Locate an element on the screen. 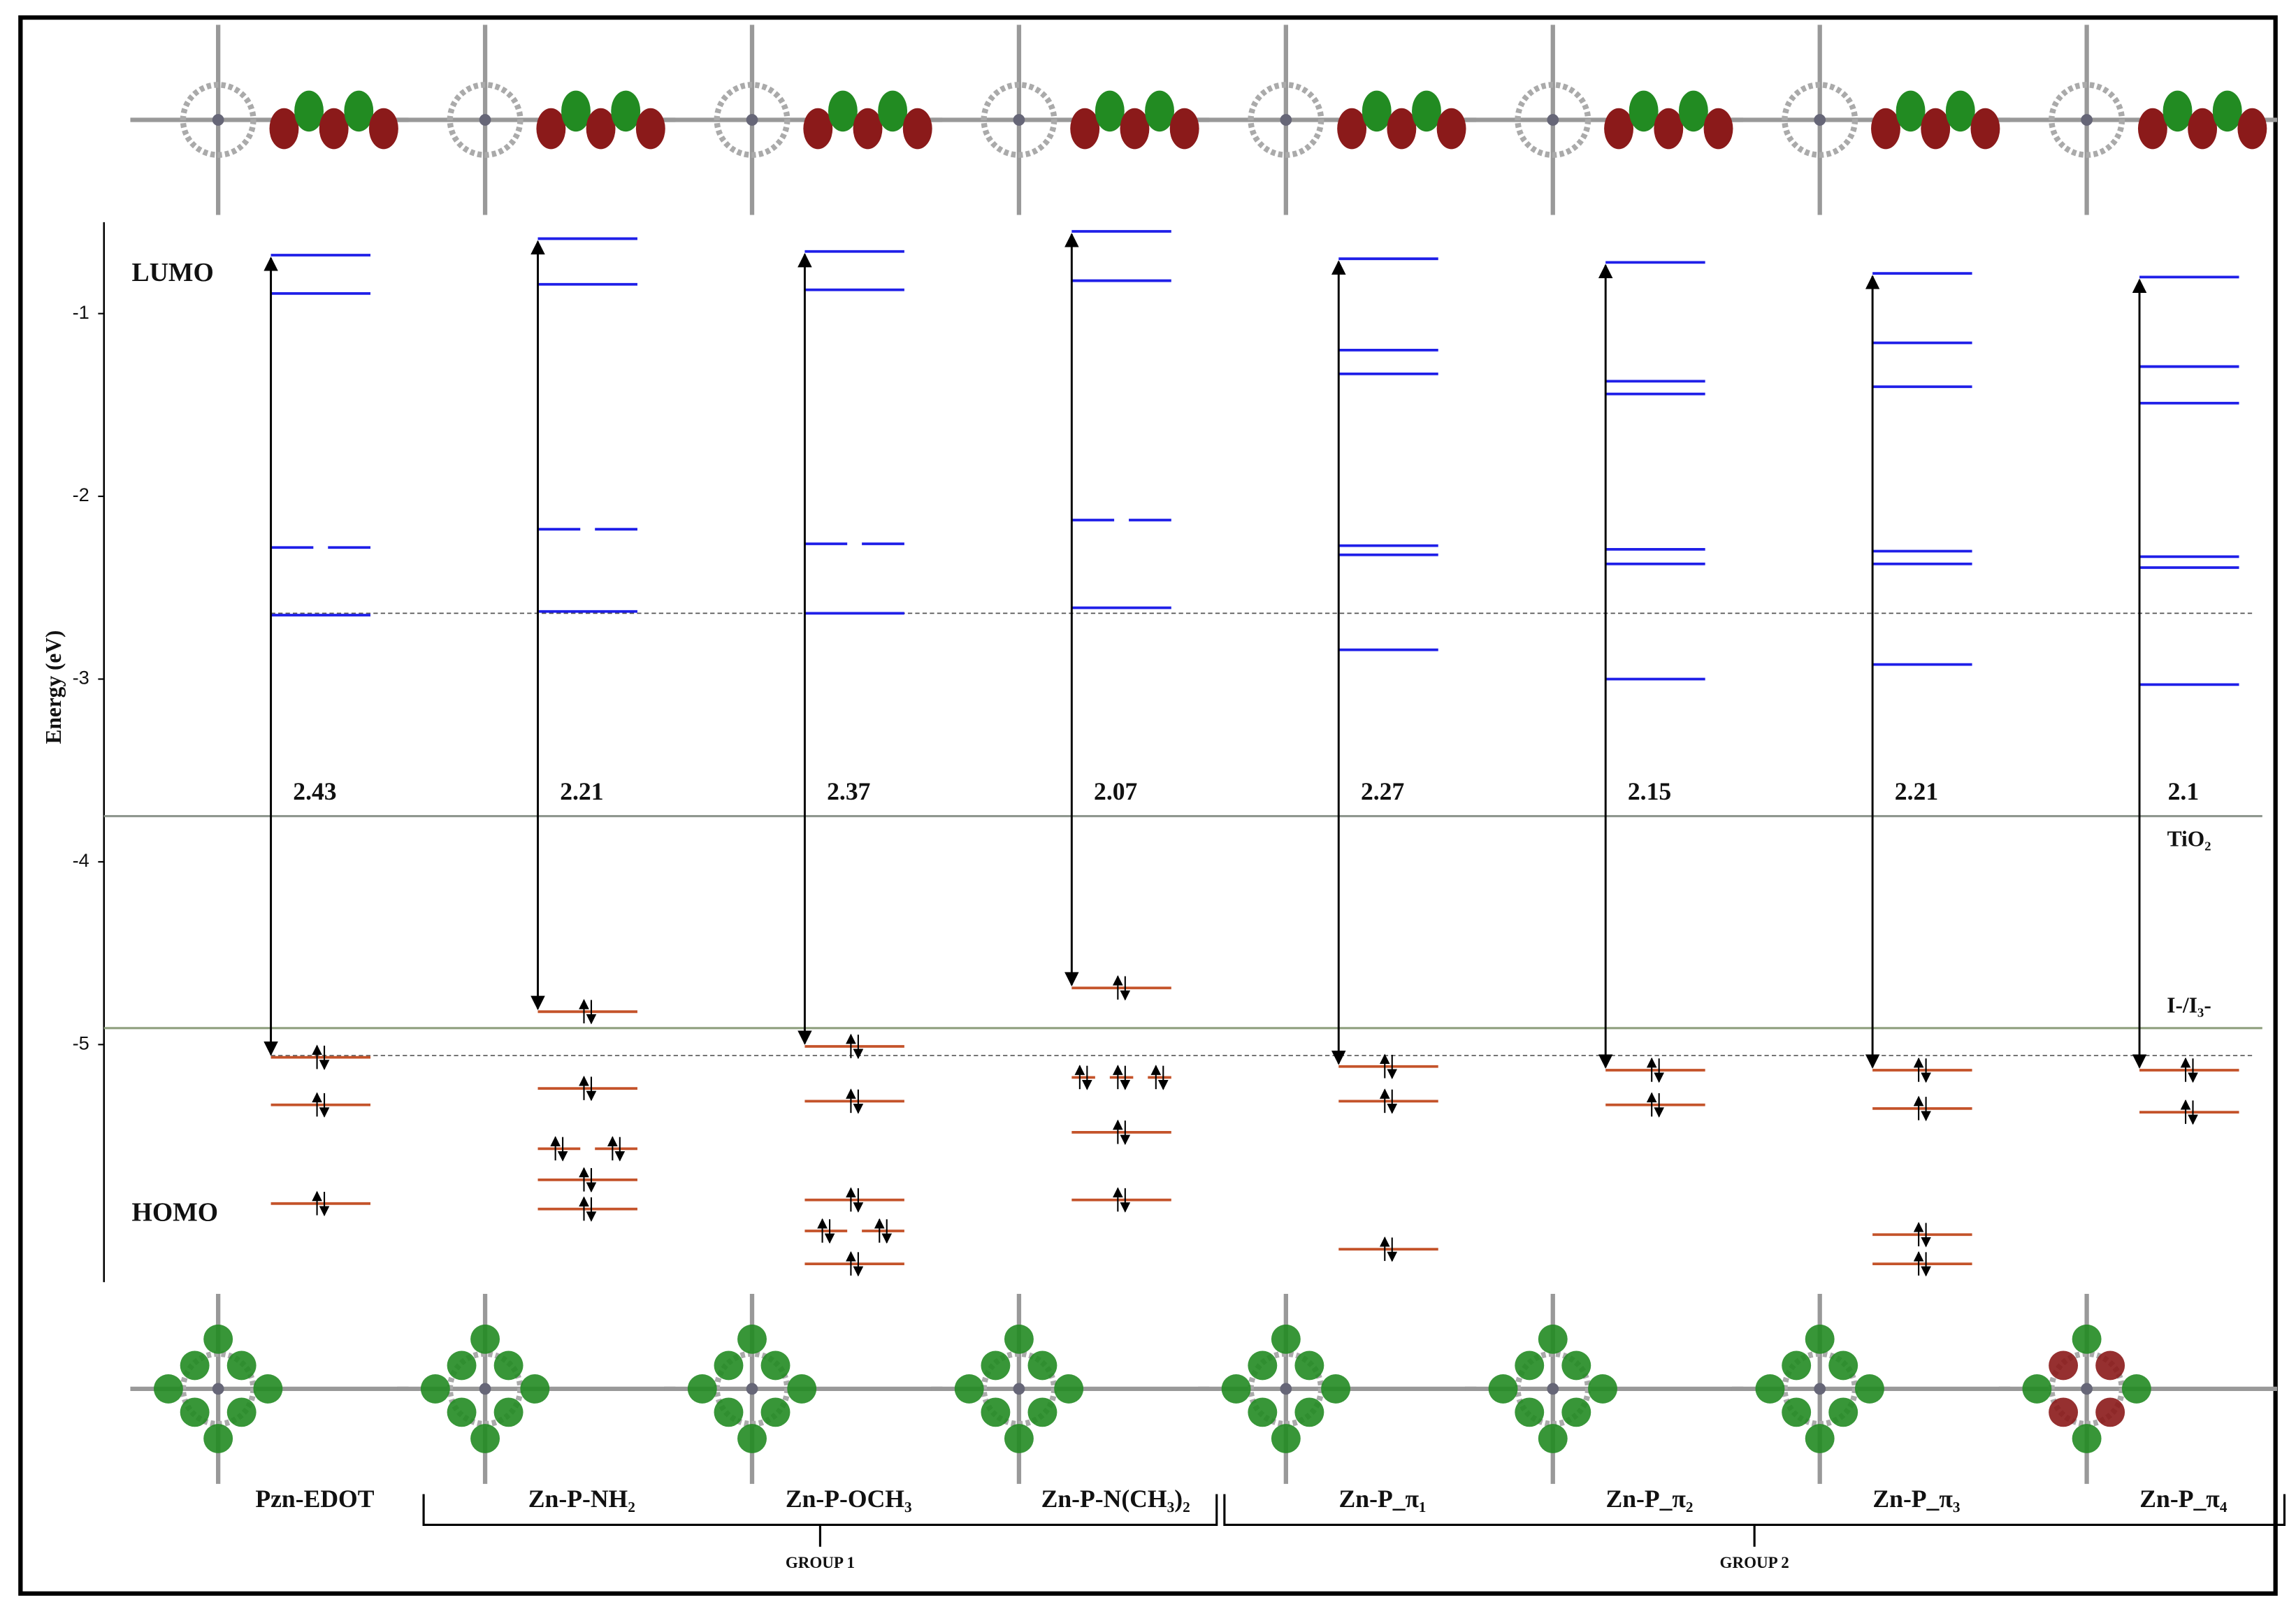 The width and height of the screenshot is (2296, 1614). molecule-name: Zn-P-NH₂ is located at coordinates (581, 1499).